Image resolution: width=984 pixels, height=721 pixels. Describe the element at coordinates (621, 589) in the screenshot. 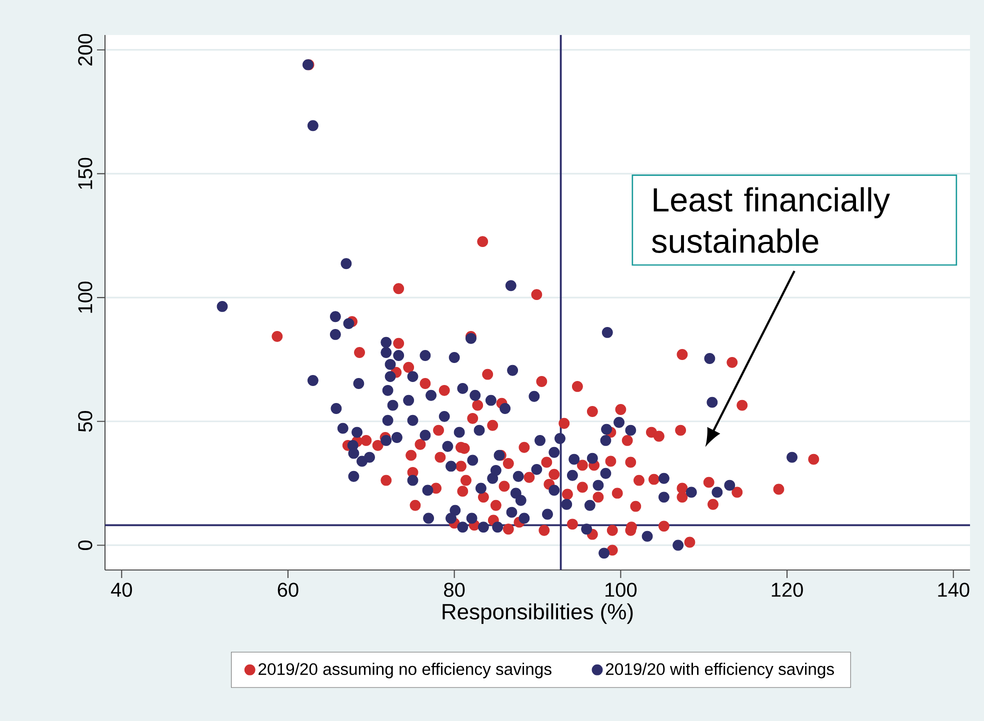

I see `x-tick-label: 100` at that location.